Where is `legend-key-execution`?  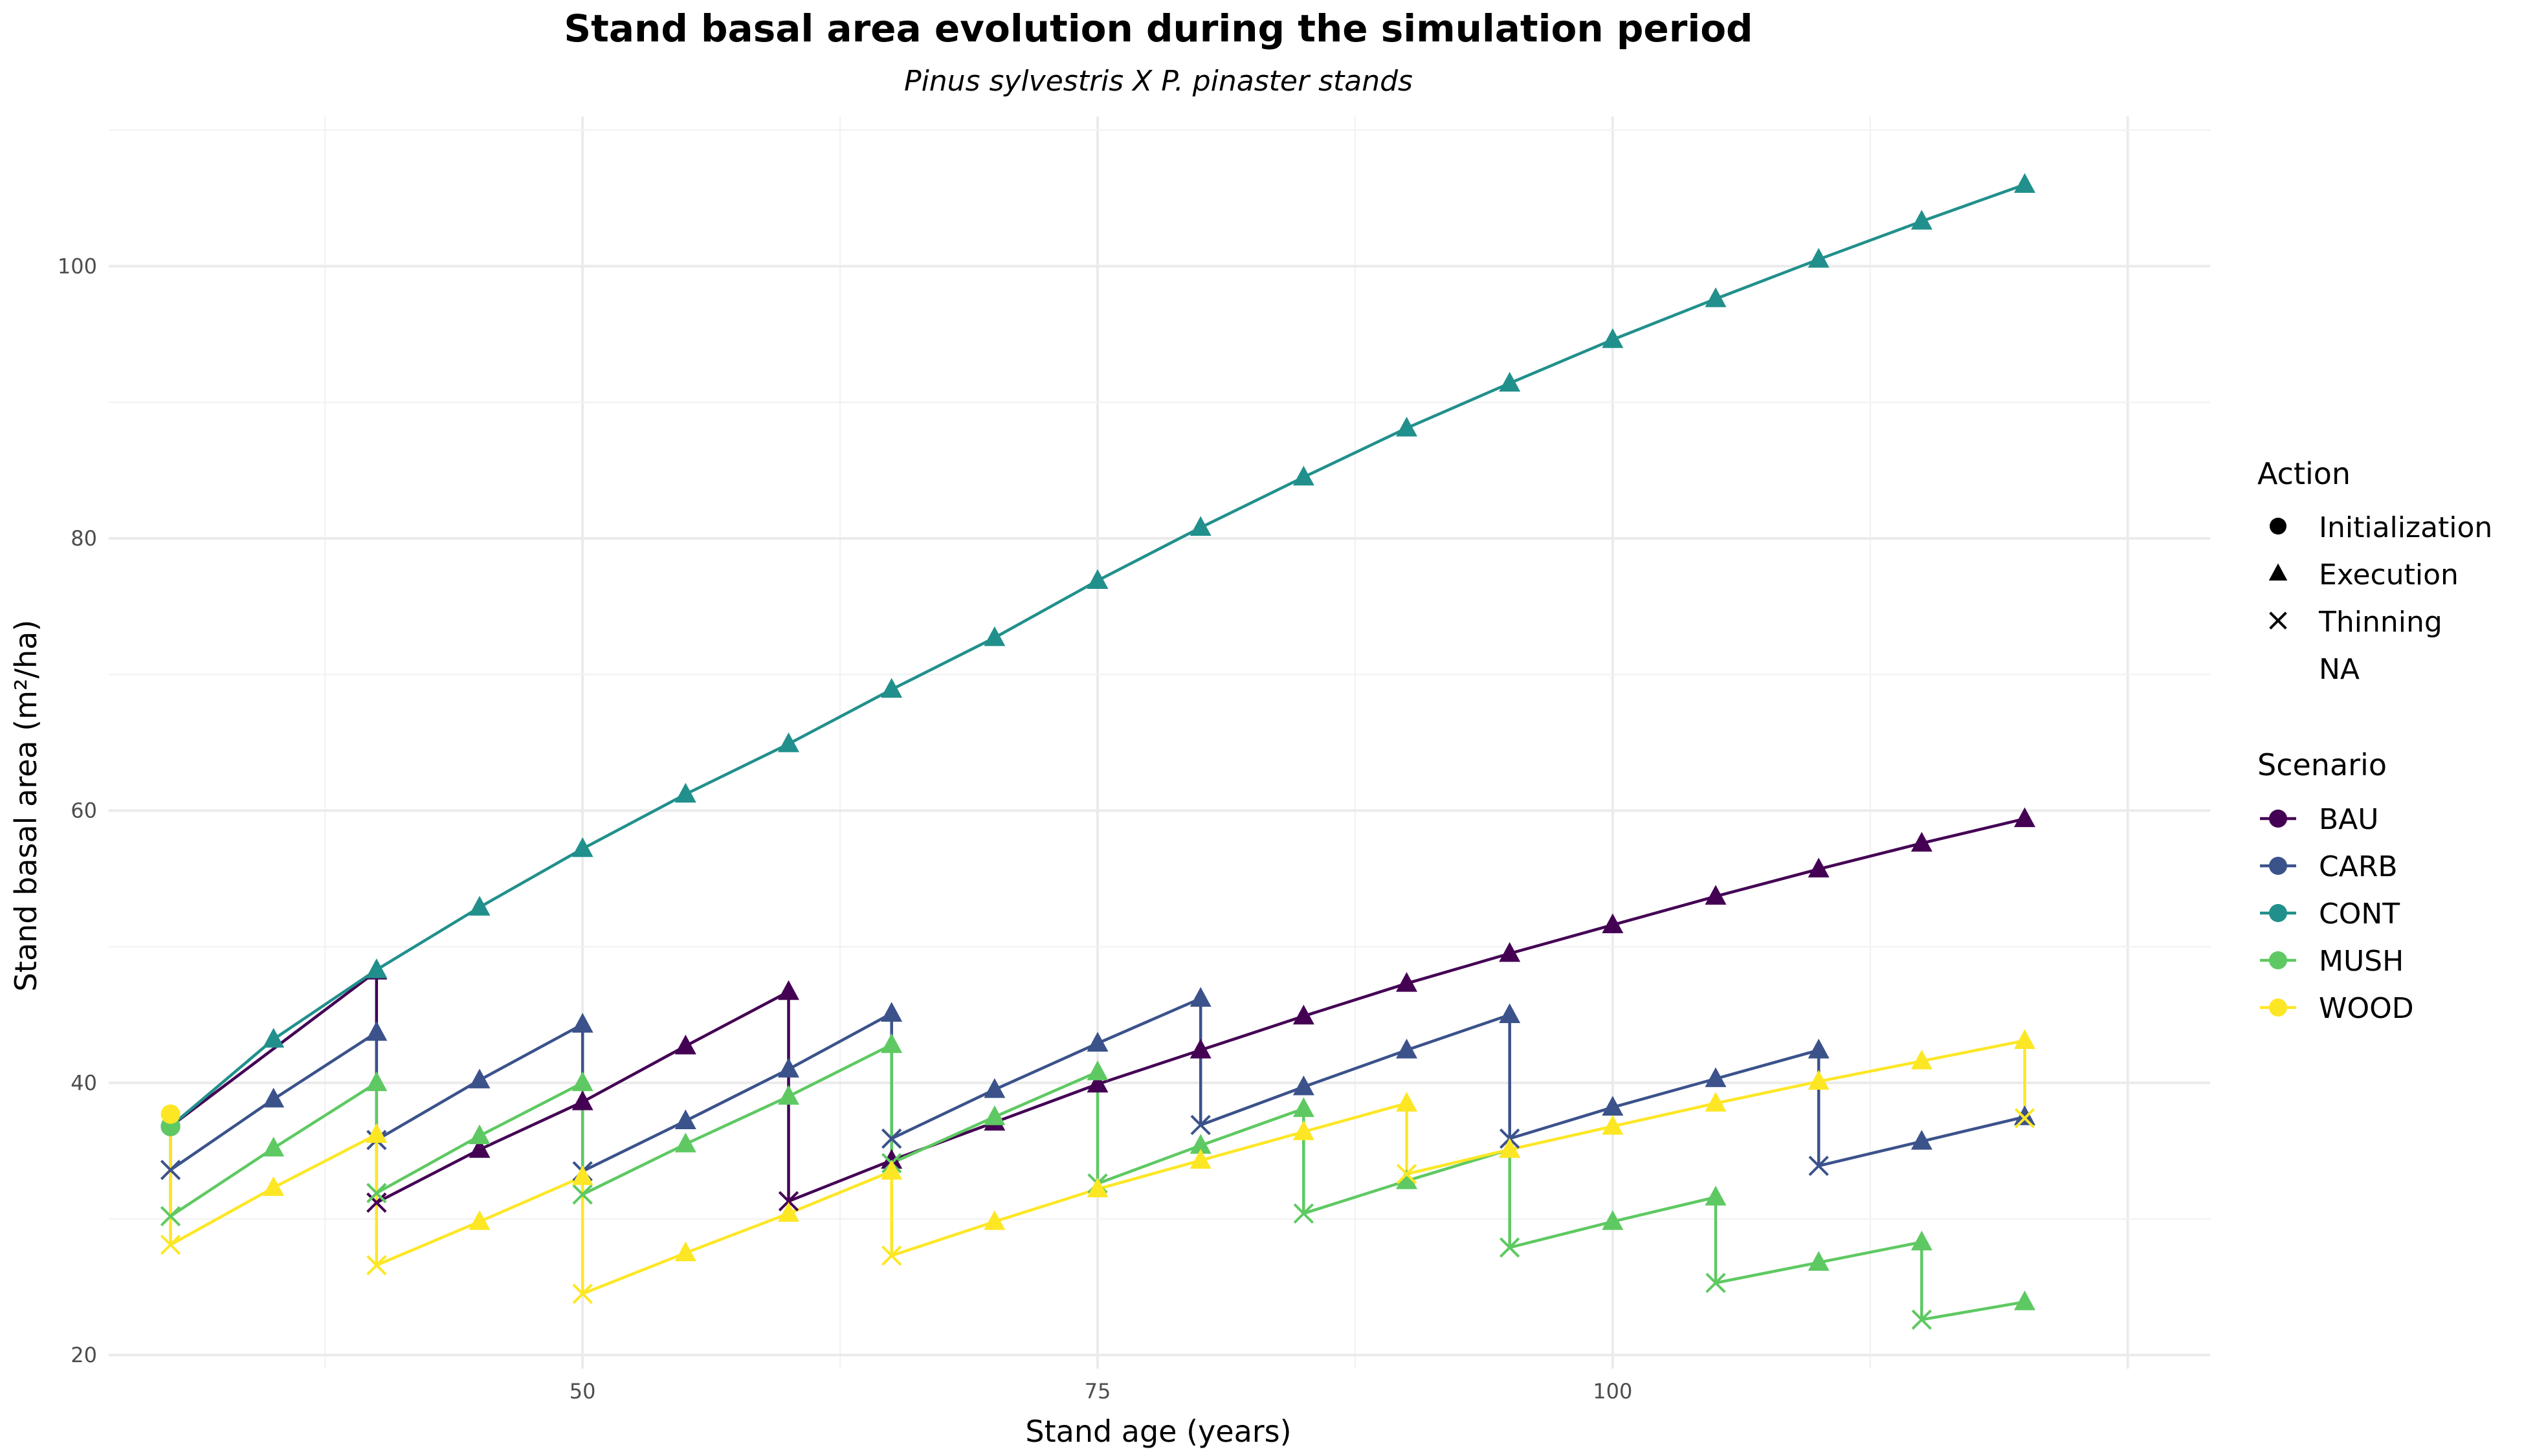
legend-key-execution is located at coordinates (2278, 572).